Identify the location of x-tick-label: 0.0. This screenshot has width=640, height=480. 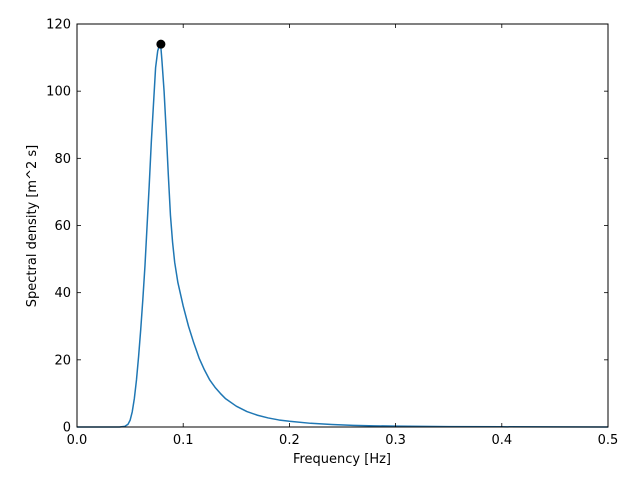
(77, 440).